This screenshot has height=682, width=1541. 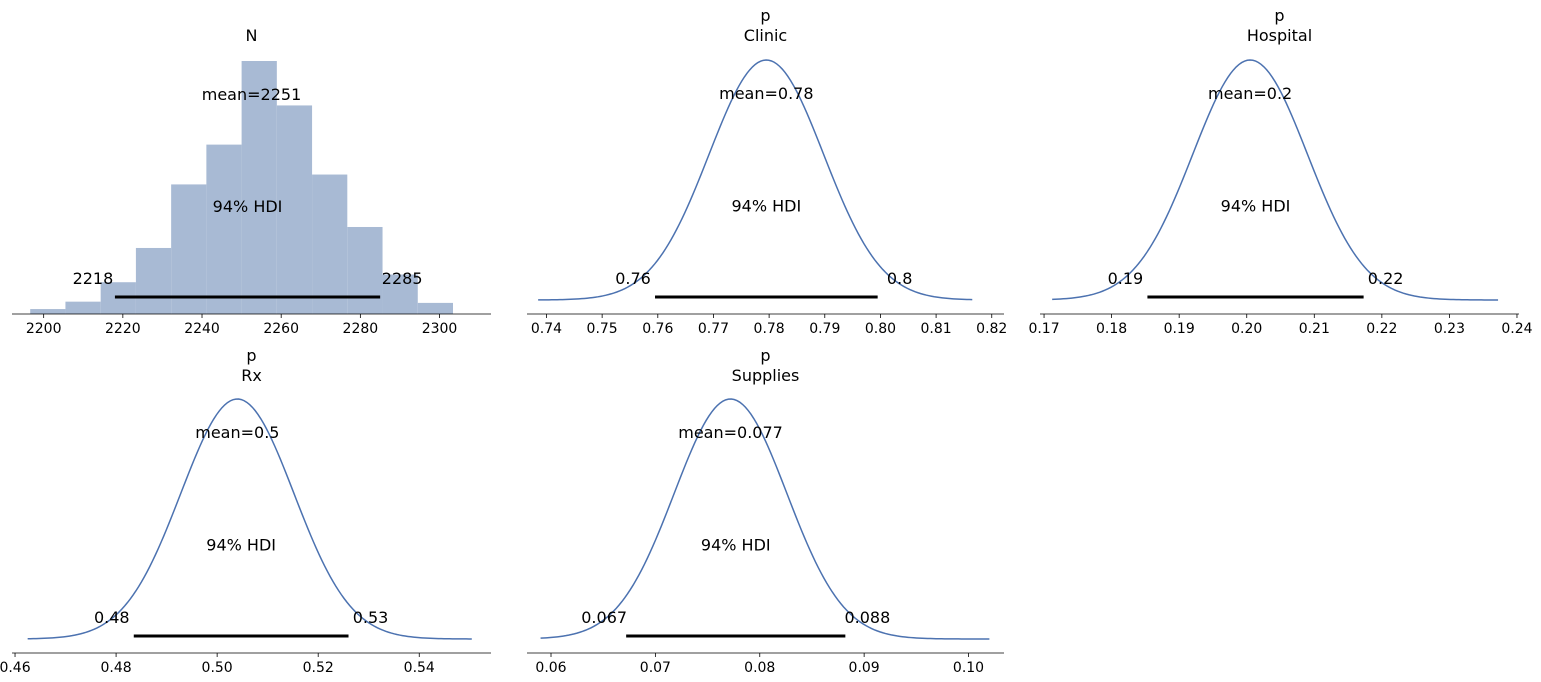 What do you see at coordinates (202, 329) in the screenshot?
I see `x-tick-label: 2240` at bounding box center [202, 329].